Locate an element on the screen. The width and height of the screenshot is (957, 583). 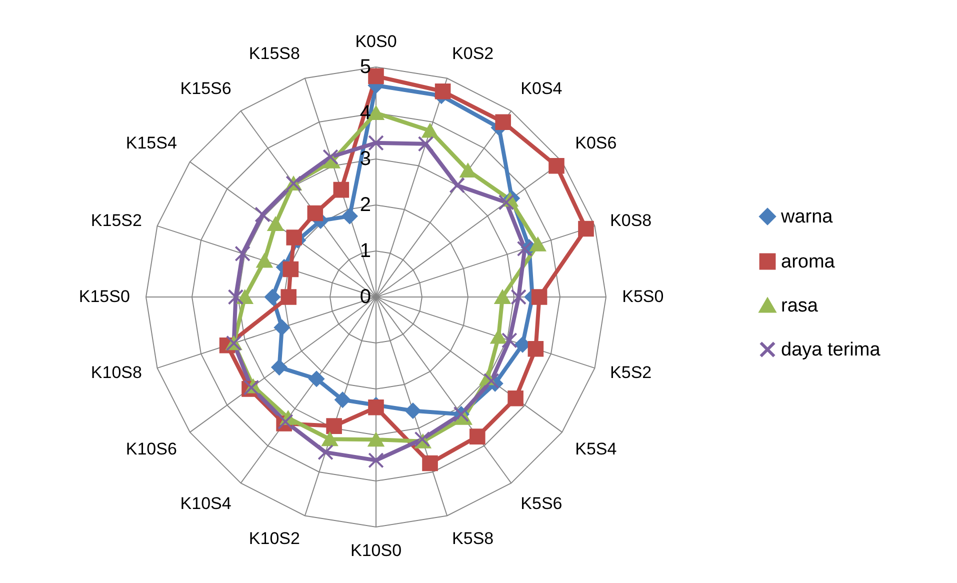
spoke-label: K0S4 is located at coordinates (541, 88).